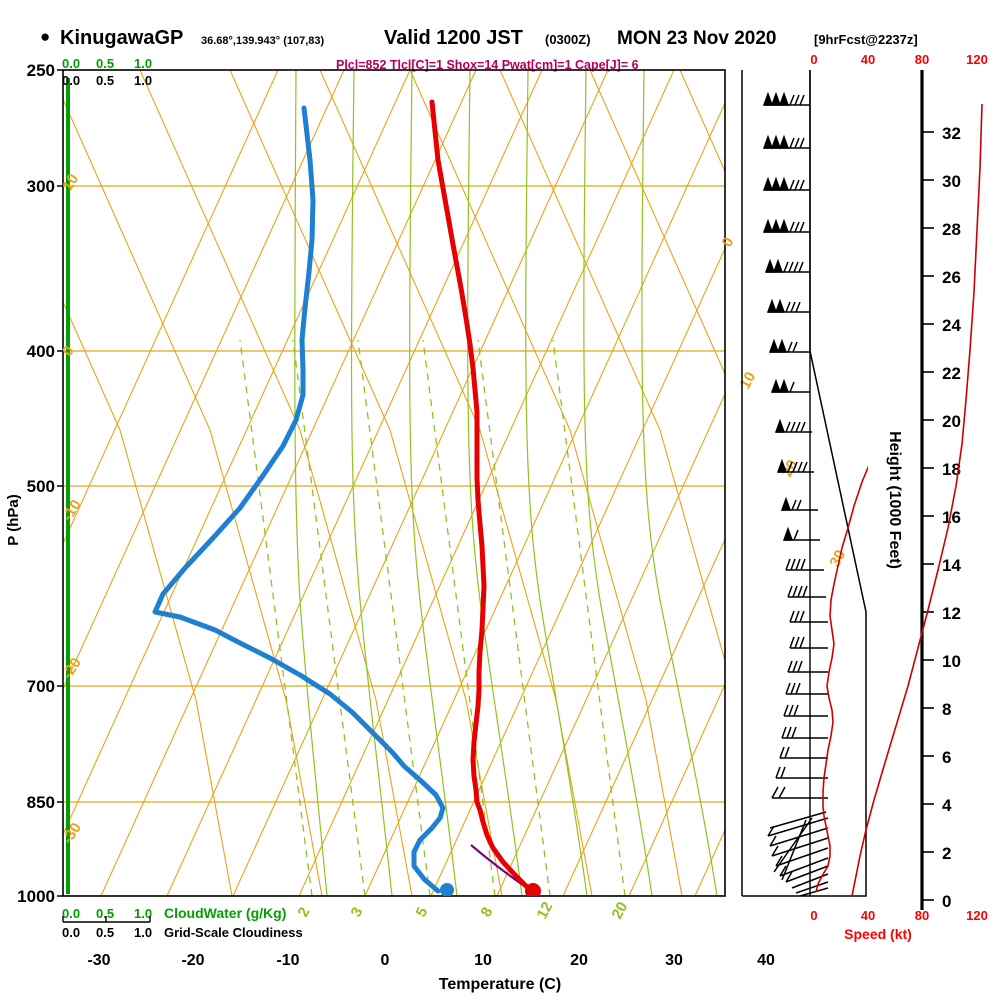 The width and height of the screenshot is (1000, 1000). Describe the element at coordinates (579, 960) in the screenshot. I see `temp-tick-20: 20` at that location.